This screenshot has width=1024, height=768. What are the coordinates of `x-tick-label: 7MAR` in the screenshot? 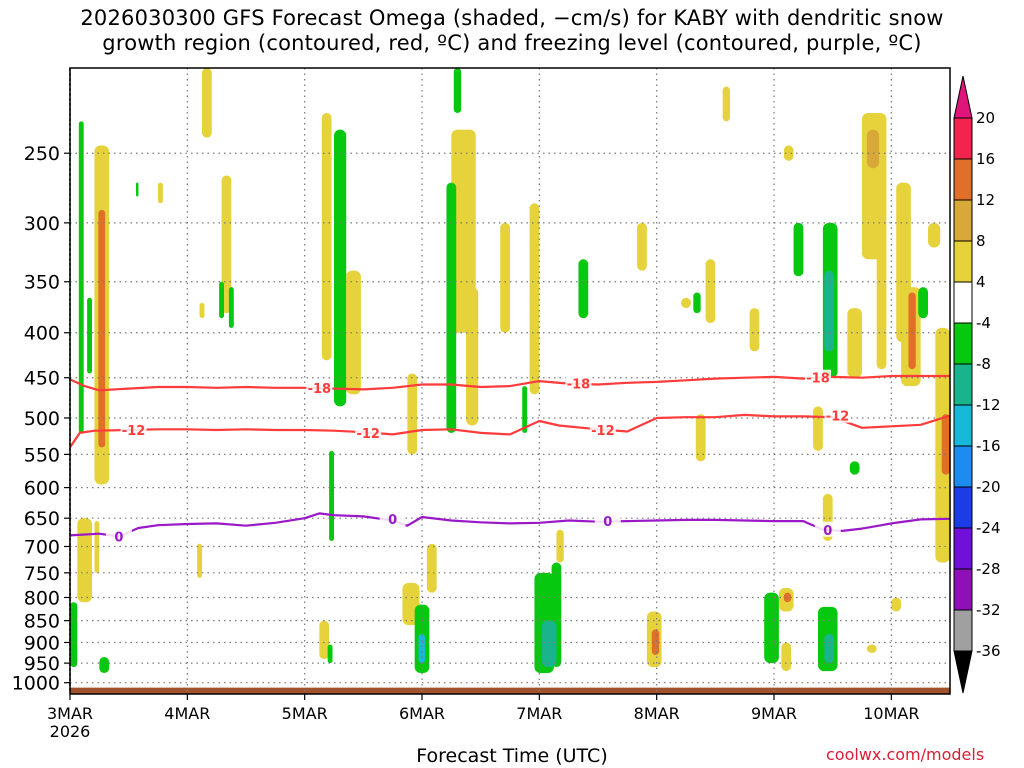 It's located at (539, 713).